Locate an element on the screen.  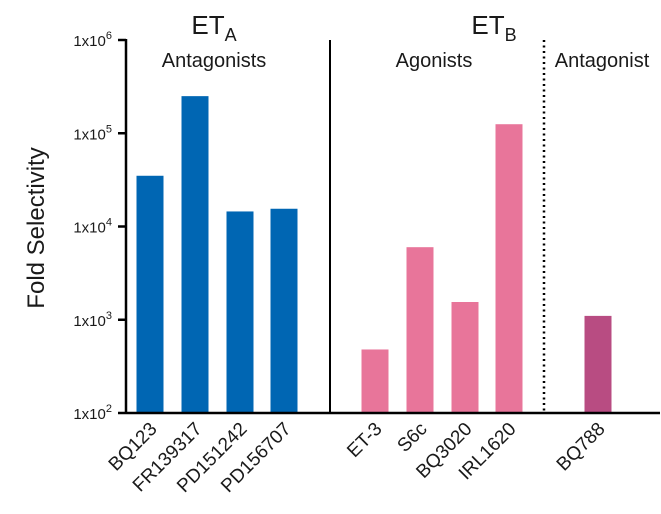
bar-bq788 is located at coordinates (598, 364).